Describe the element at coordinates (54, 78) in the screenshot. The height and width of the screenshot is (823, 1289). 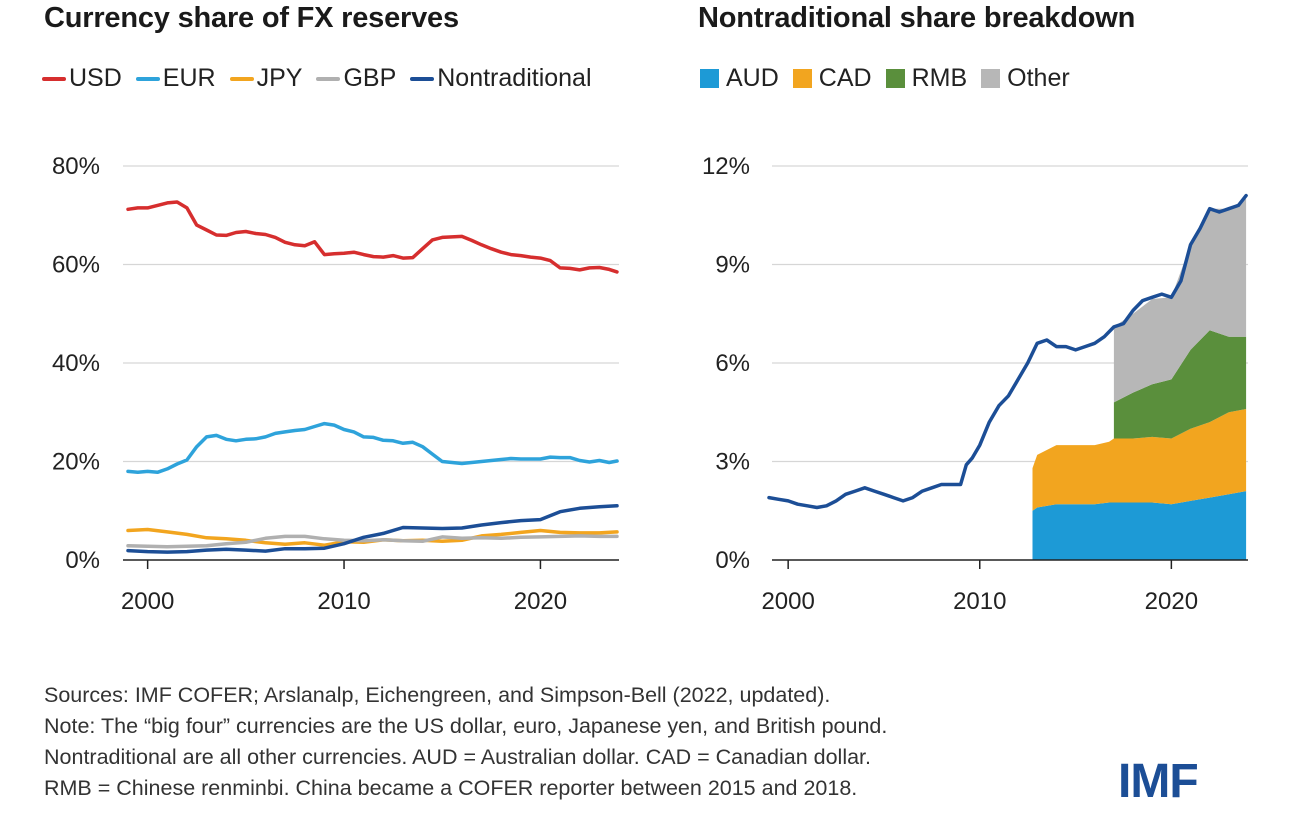
I see `legend-swatch-usd` at that location.